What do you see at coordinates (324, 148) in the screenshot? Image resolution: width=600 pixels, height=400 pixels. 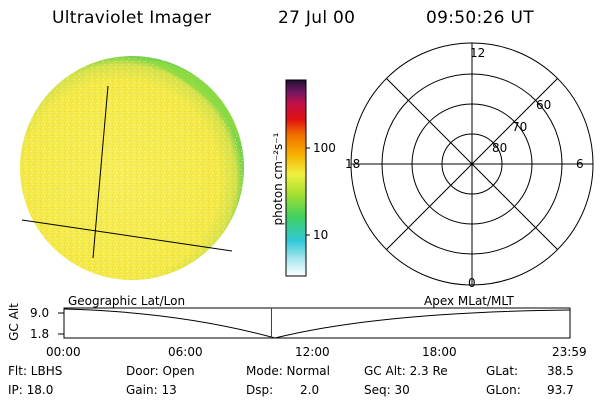 I see `colorbar-tick-100: 100` at bounding box center [324, 148].